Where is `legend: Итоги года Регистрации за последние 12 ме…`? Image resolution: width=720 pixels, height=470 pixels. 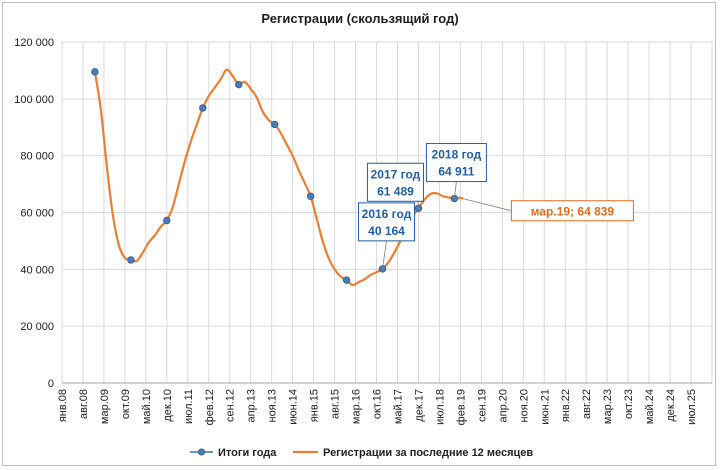
legend: Итоги года Регистрации за последние 12 ме… is located at coordinates (361, 453).